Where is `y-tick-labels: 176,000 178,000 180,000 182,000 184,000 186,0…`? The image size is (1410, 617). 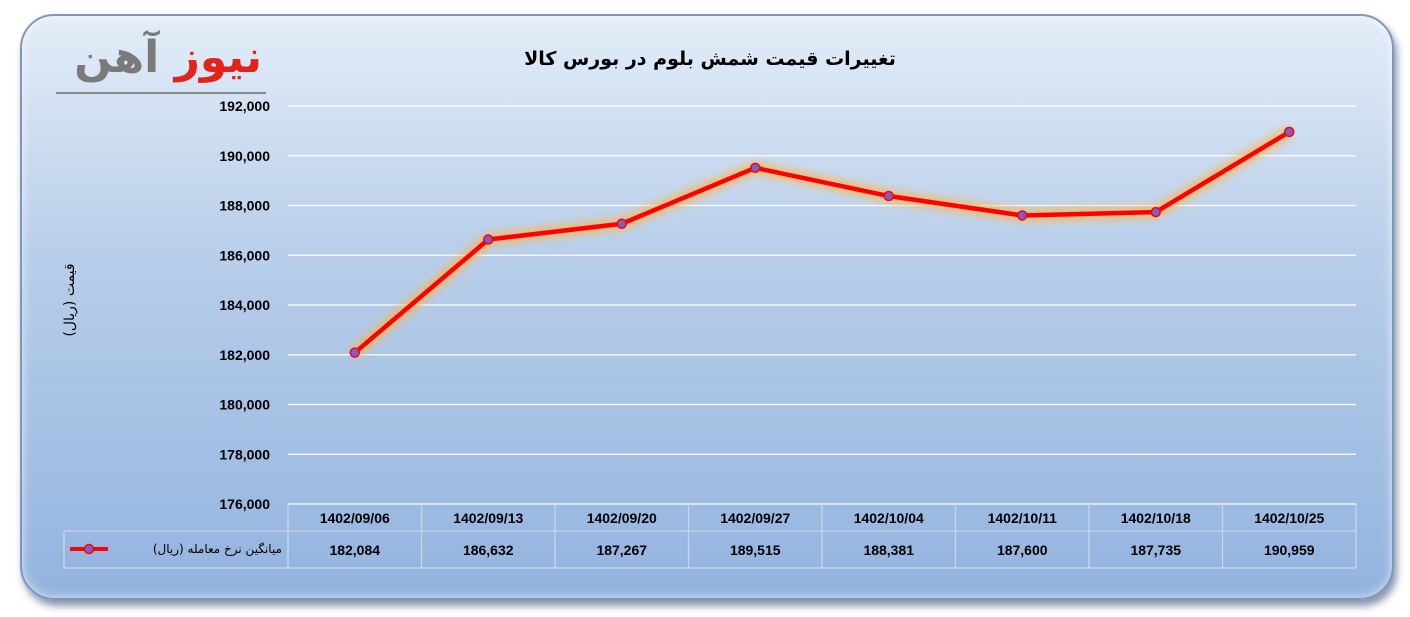 y-tick-labels: 176,000 178,000 180,000 182,000 184,000 186,0… is located at coordinates (244, 305).